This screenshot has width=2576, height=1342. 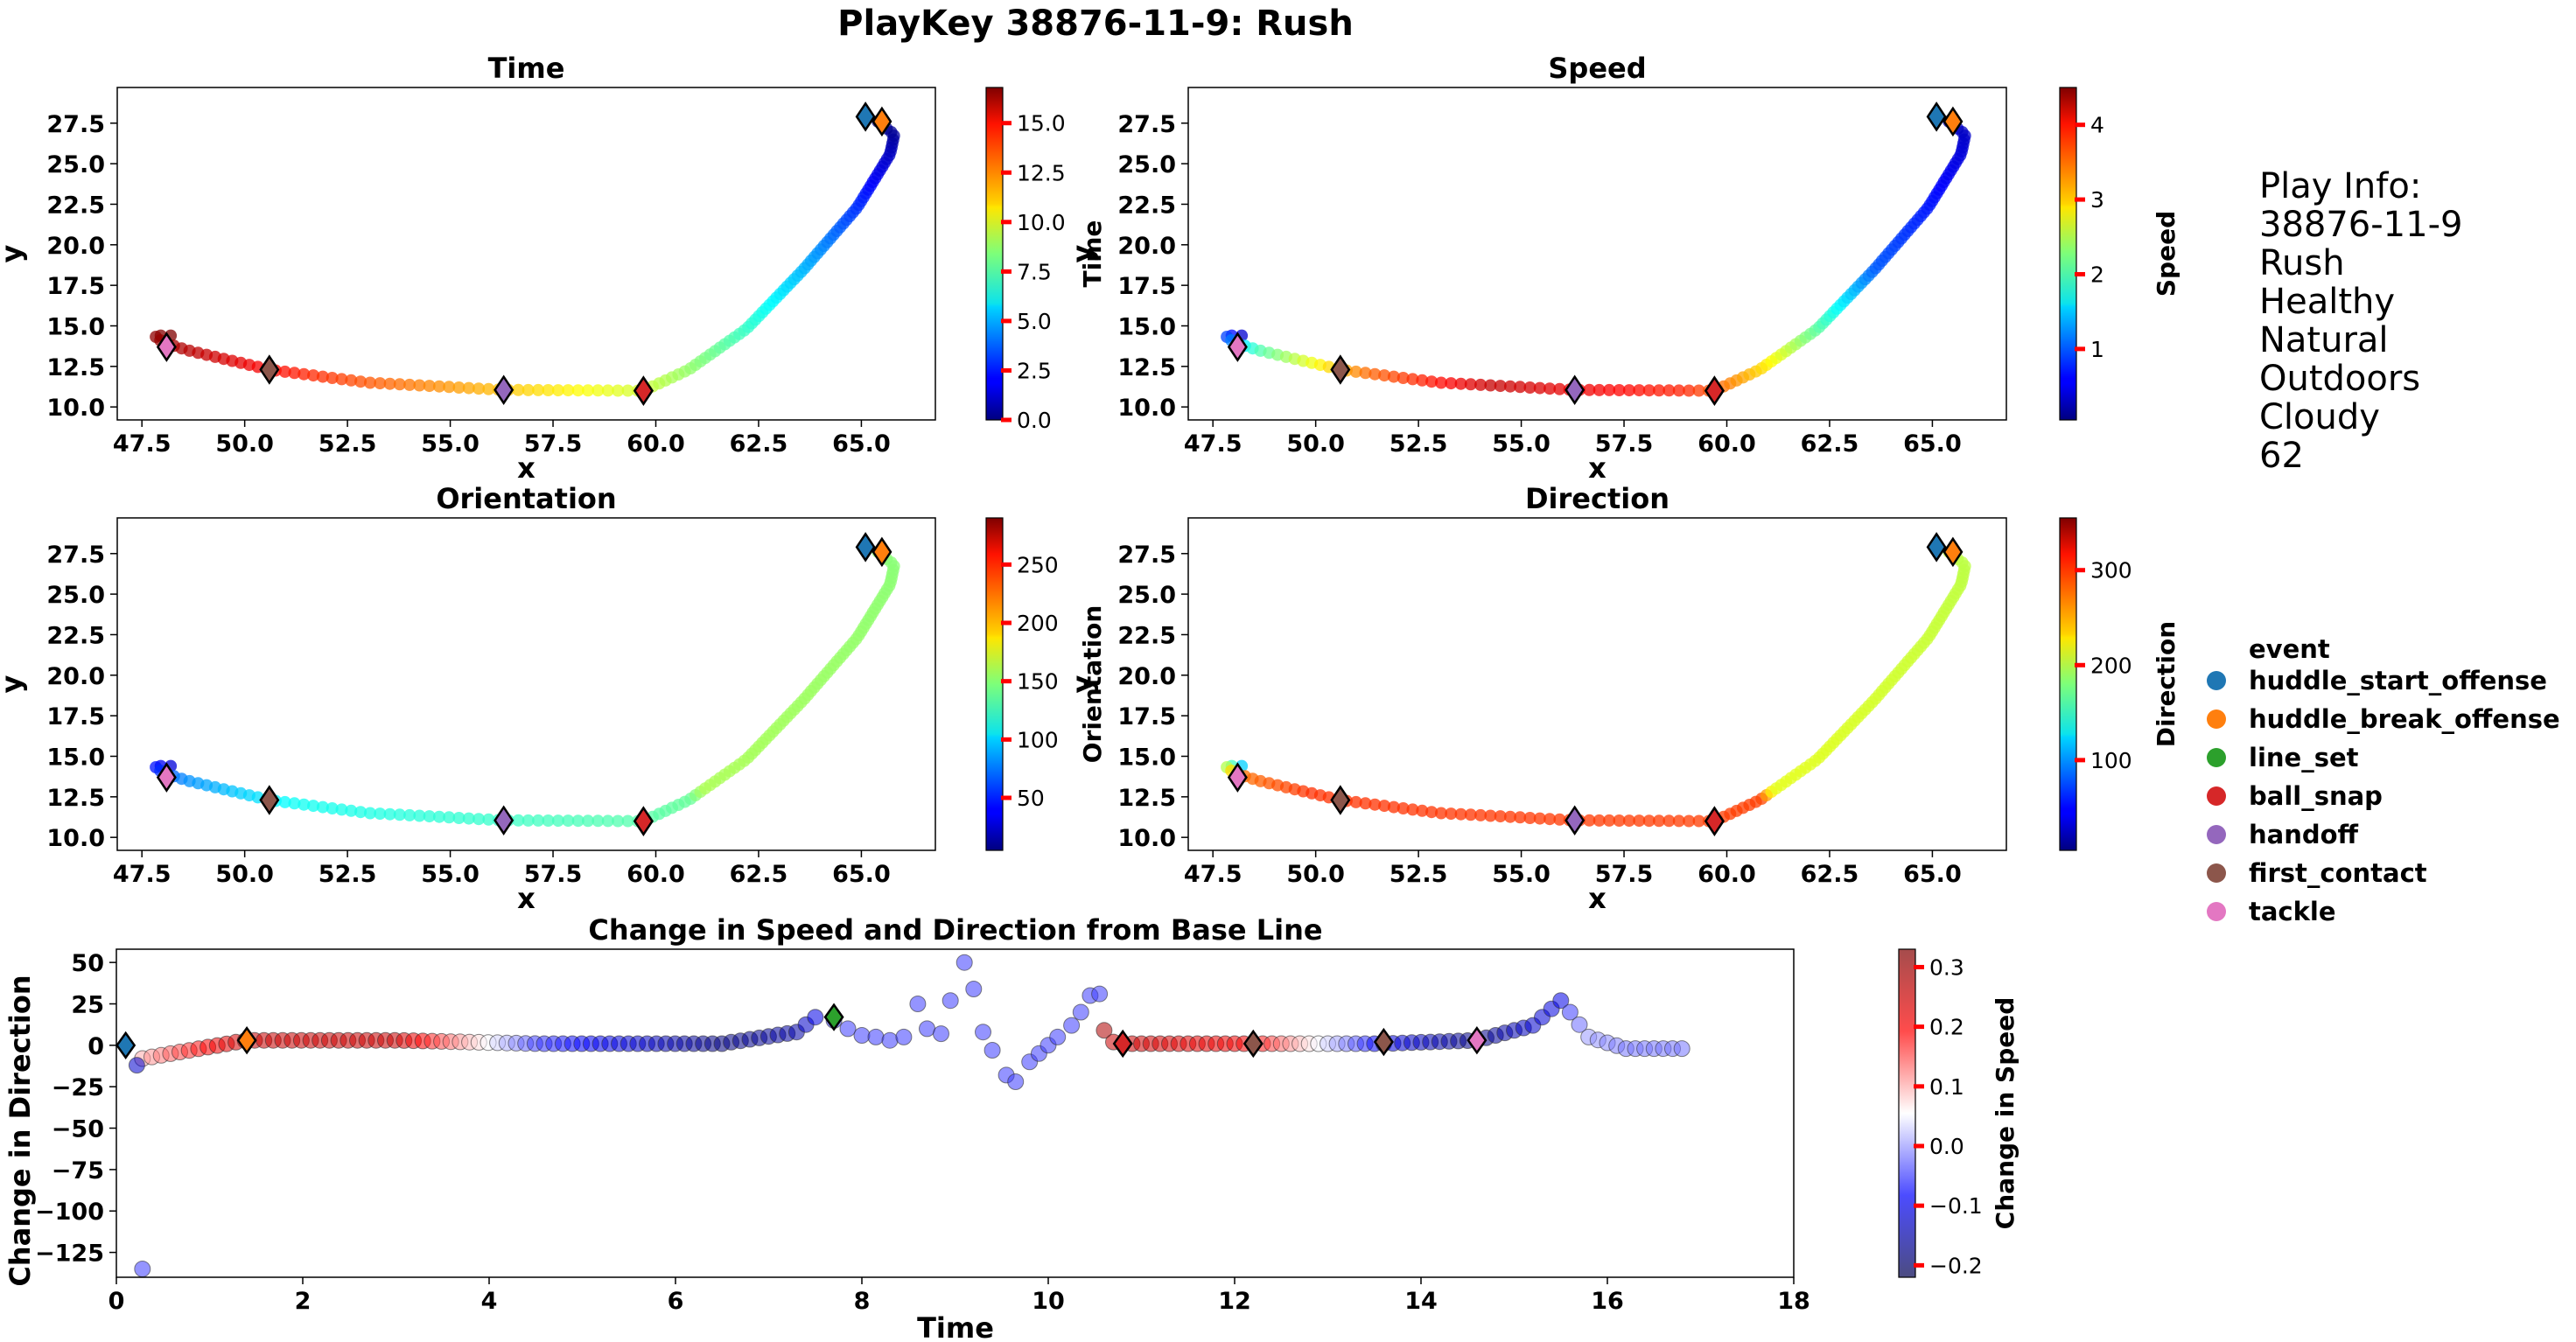 I want to click on event-marker-handoff, so click(x=504, y=820).